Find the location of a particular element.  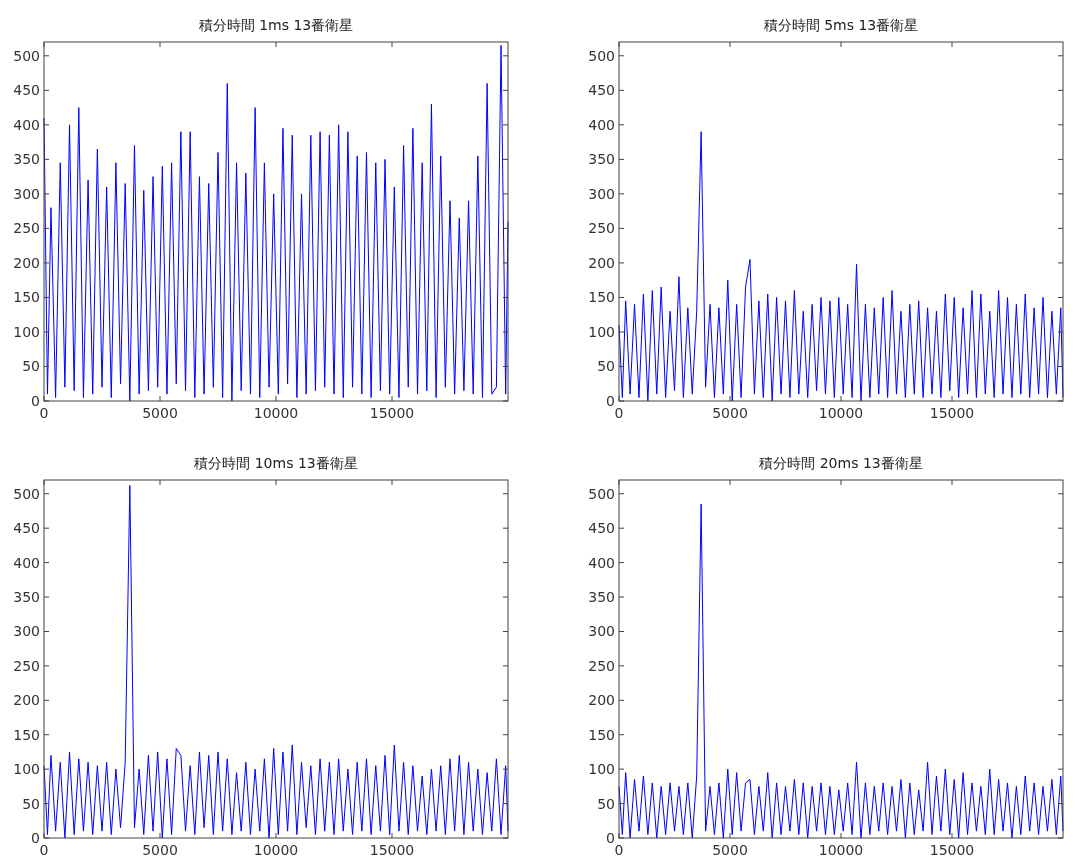

chart-title: 積分時間 20ms 13番衛星 is located at coordinates (841, 463).